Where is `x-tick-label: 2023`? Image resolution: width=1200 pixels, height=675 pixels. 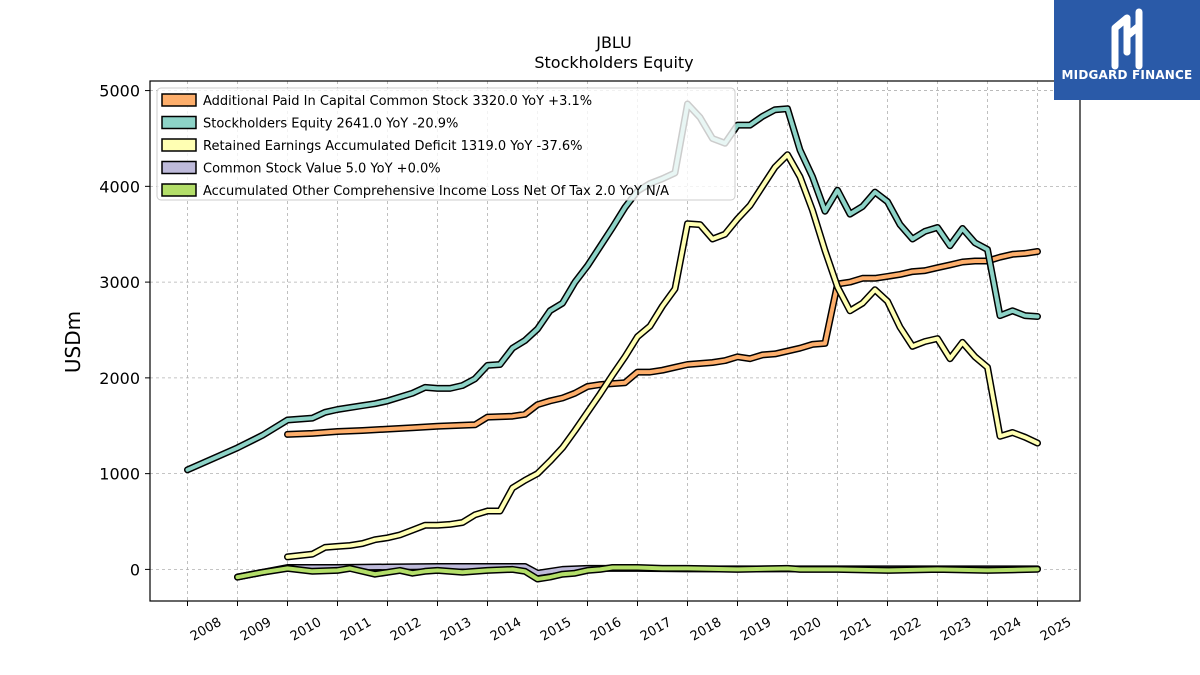
x-tick-label: 2023 is located at coordinates (956, 630).